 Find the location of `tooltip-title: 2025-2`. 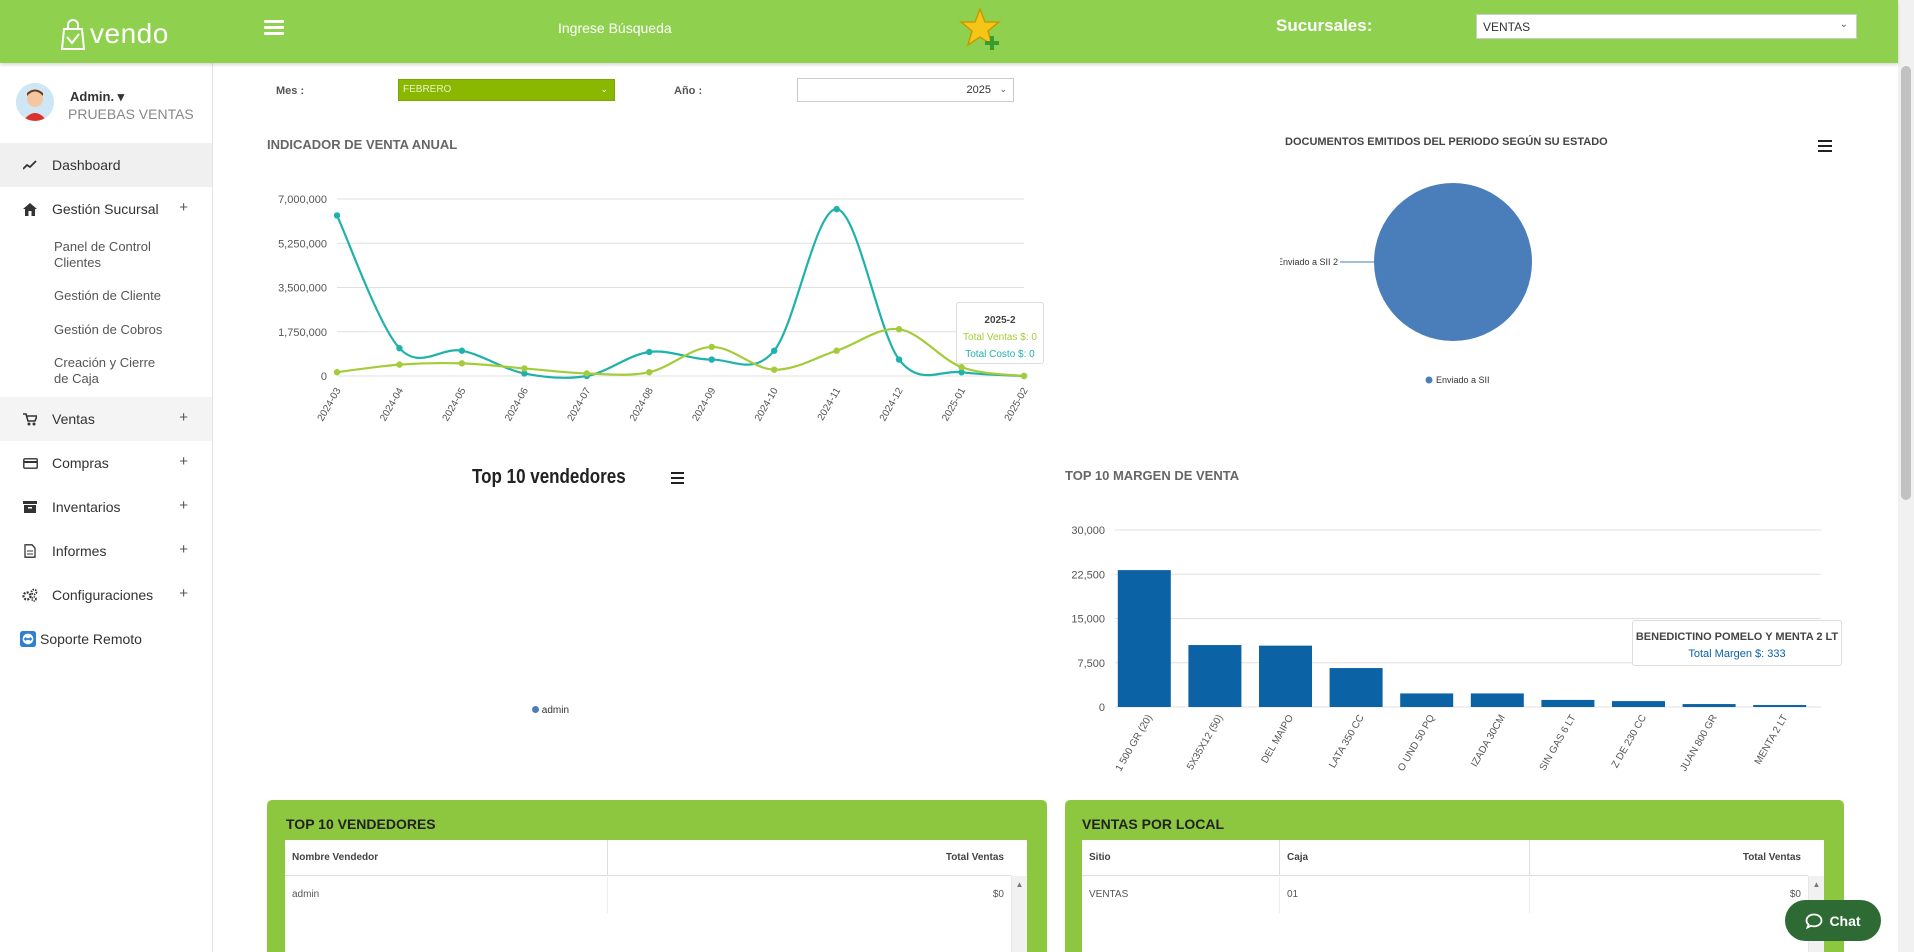

tooltip-title: 2025-2 is located at coordinates (1000, 320).